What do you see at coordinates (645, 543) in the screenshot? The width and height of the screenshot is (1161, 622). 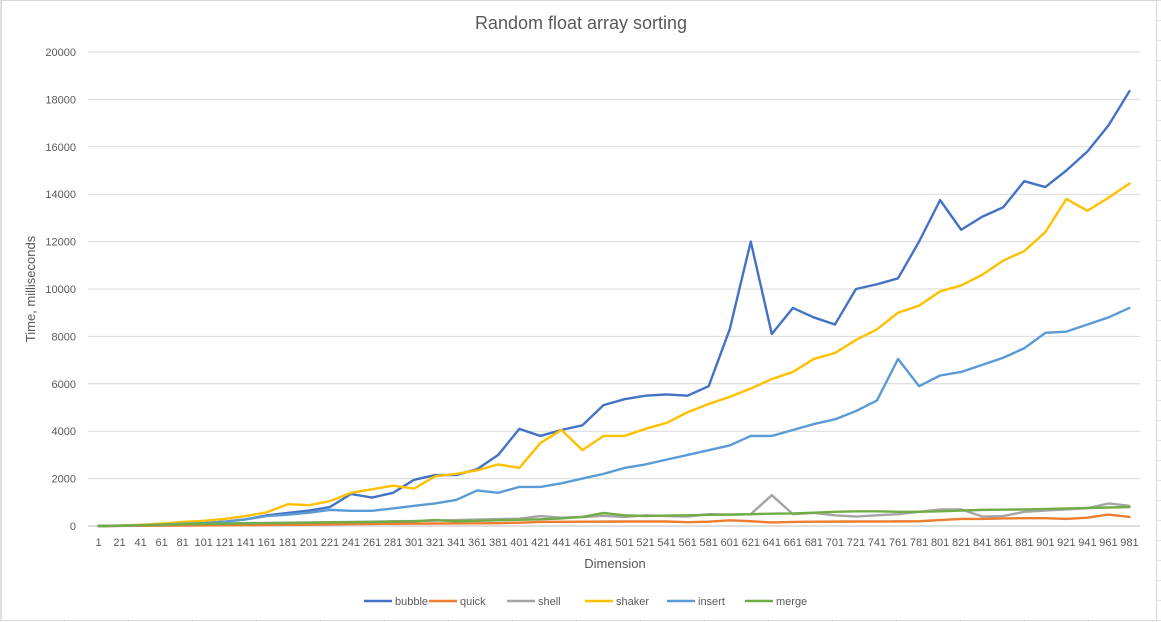 I see `x-tick-label: 521` at bounding box center [645, 543].